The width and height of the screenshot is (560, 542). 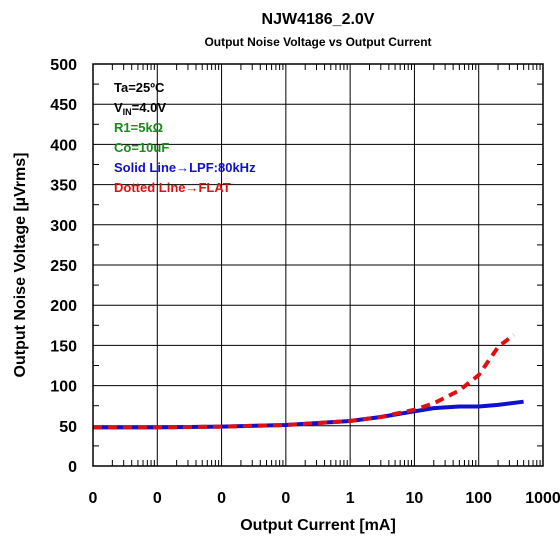 I want to click on chart-subtitle: Output Noise Voltage vs Output Current, so click(x=317, y=42).